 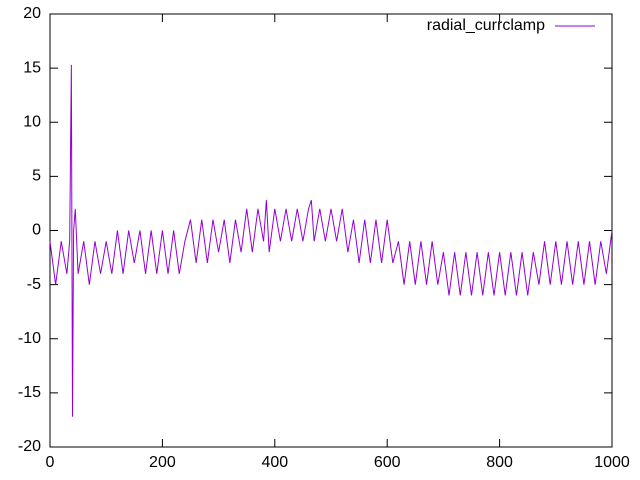 I want to click on x-tick-label: 0, so click(x=50, y=462).